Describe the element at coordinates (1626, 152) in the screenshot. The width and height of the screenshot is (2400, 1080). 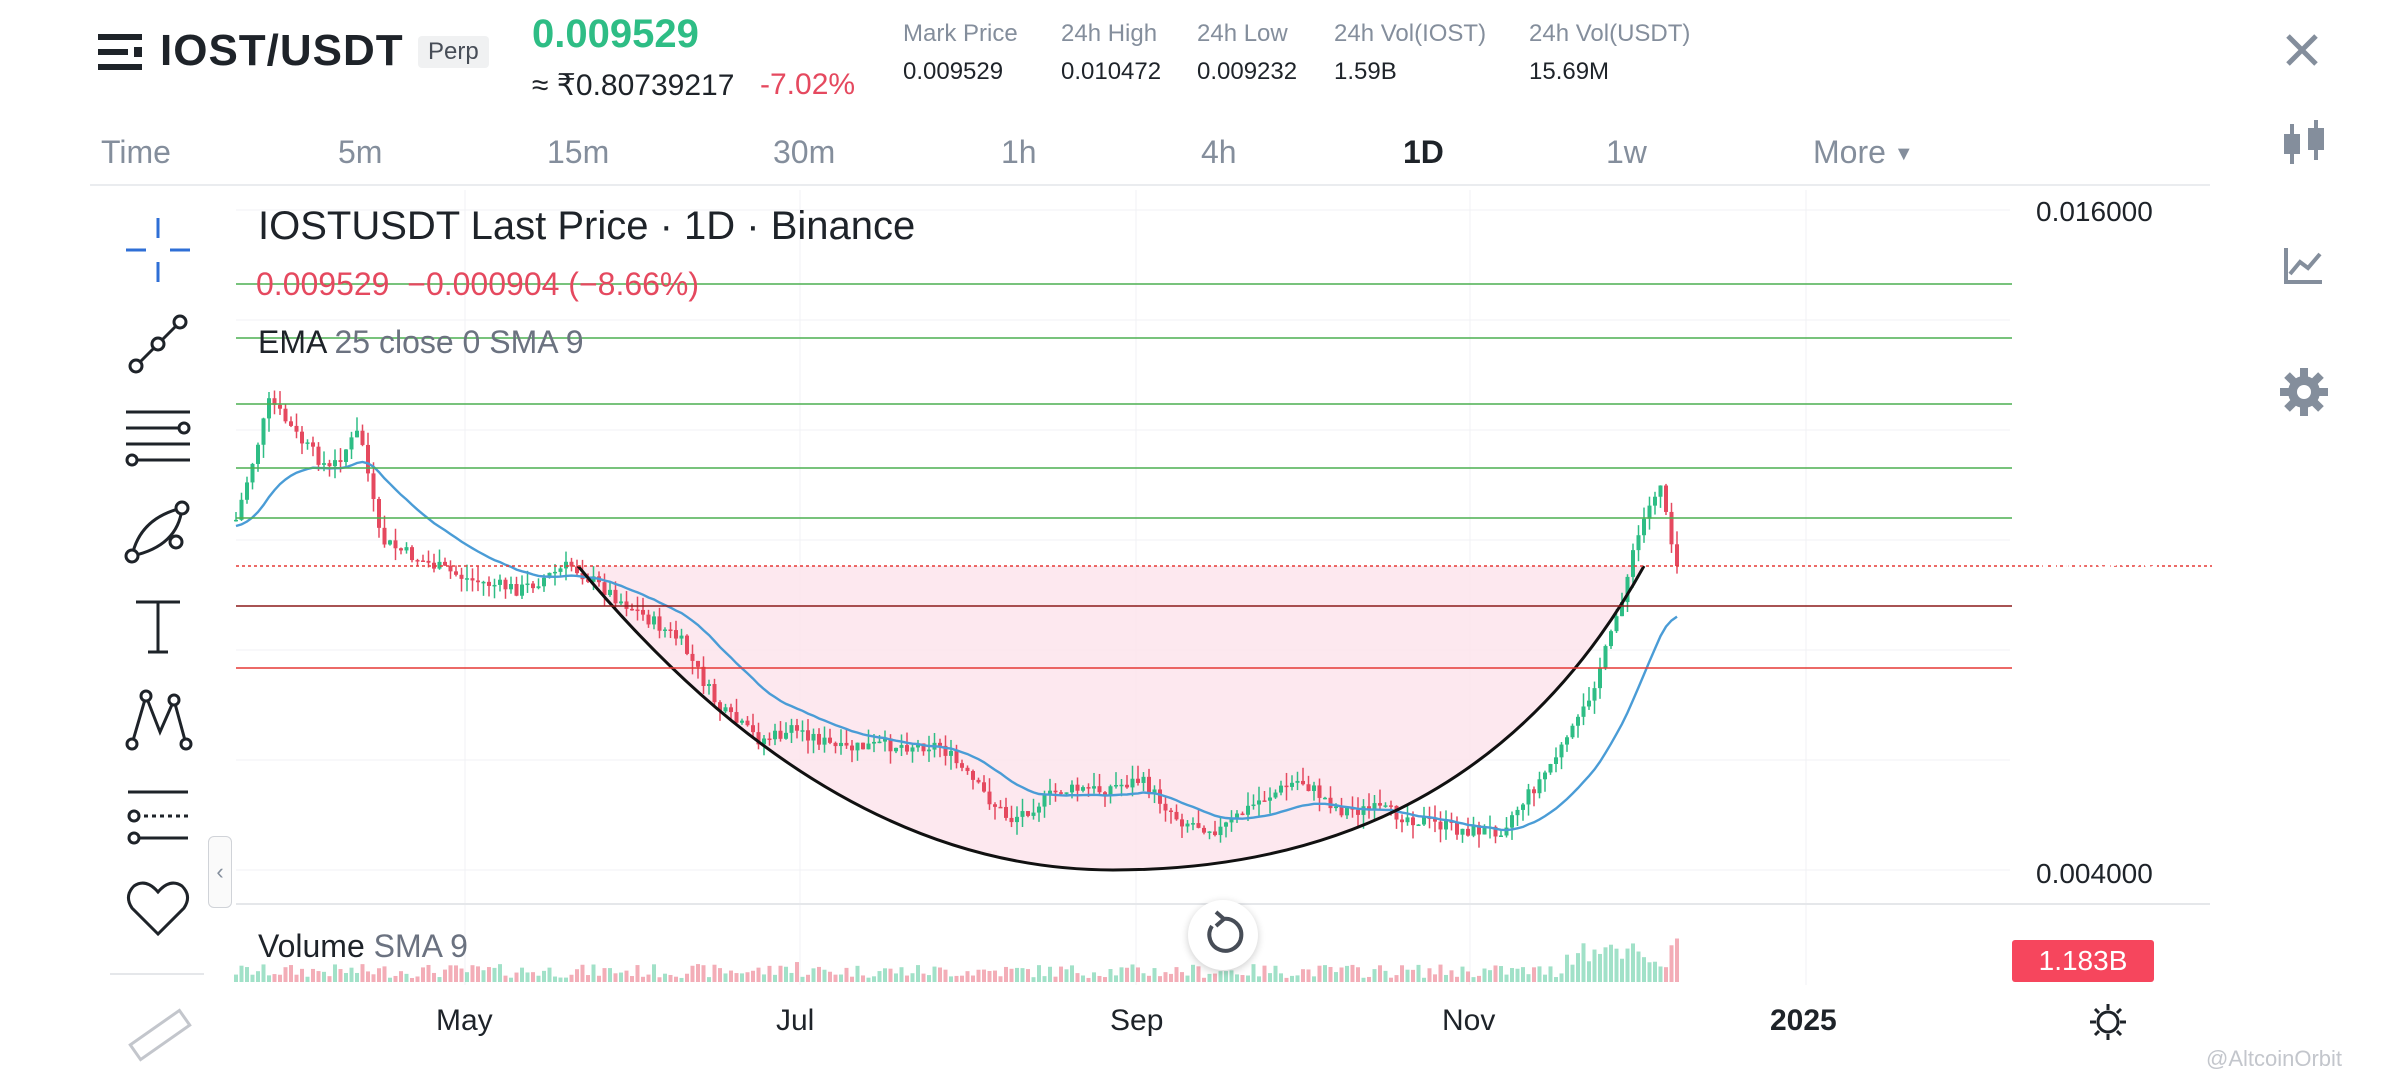
I see `tab-1w: 1w` at that location.